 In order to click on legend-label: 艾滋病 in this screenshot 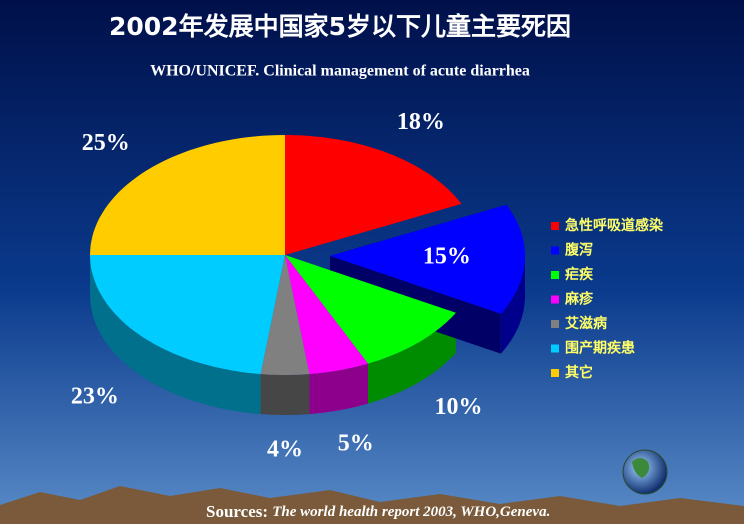, I will do `click(586, 323)`.